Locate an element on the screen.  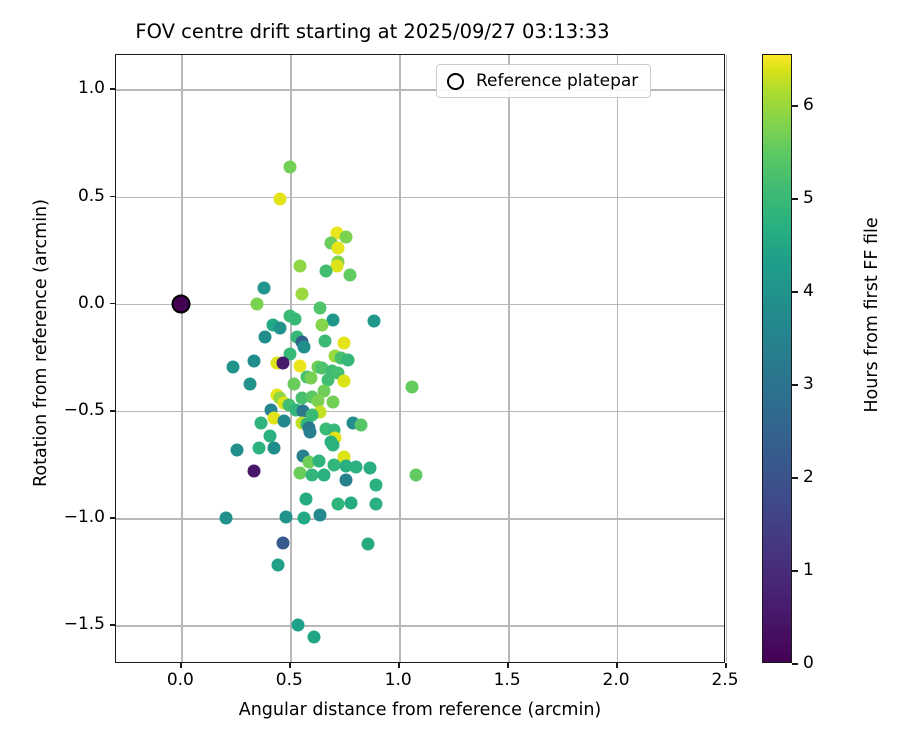
y-axis-tick-label: −1.0 is located at coordinates (84, 517).